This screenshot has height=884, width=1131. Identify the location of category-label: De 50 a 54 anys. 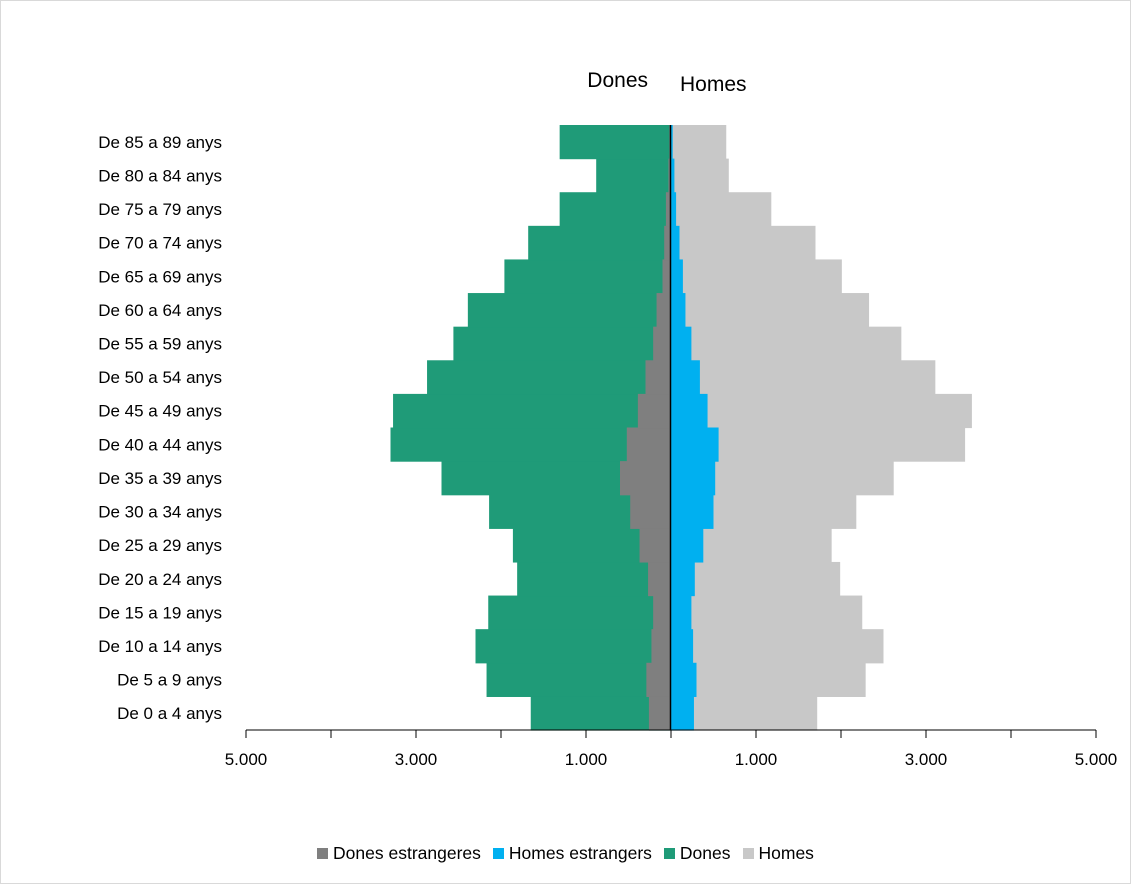
(160, 377).